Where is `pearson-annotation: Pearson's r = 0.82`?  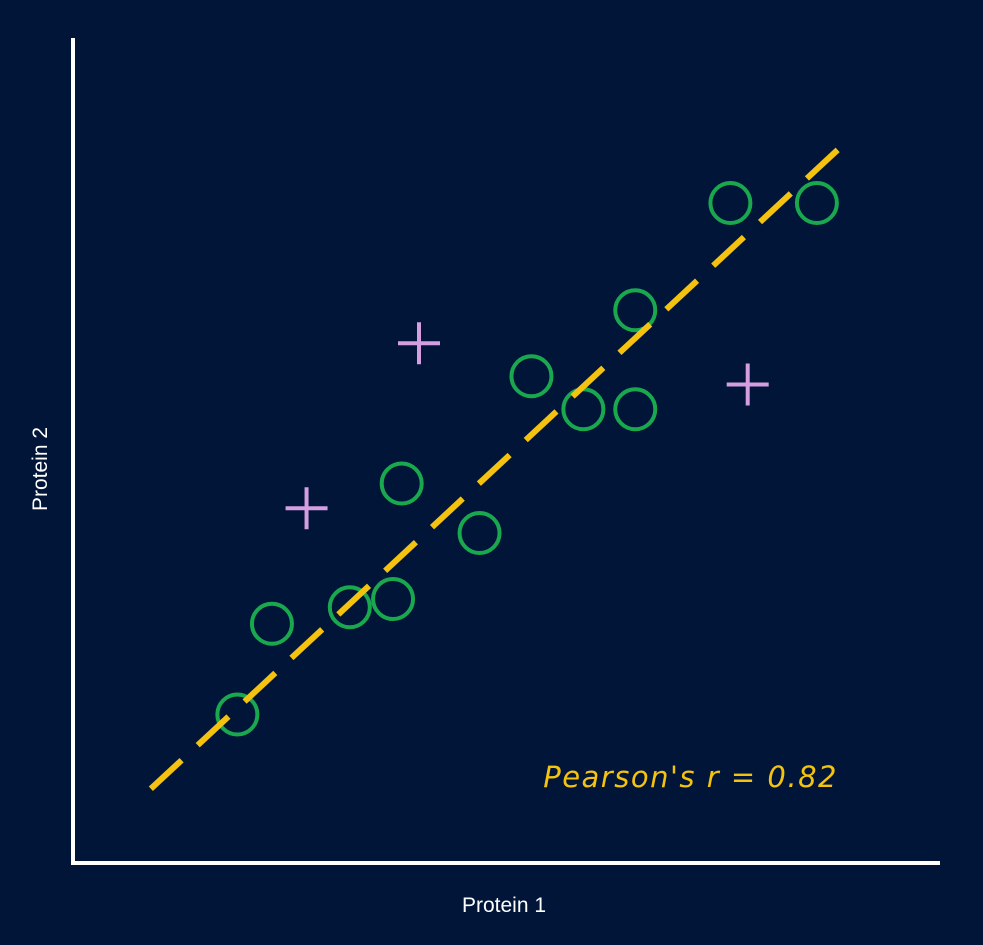 pearson-annotation: Pearson's r = 0.82 is located at coordinates (690, 777).